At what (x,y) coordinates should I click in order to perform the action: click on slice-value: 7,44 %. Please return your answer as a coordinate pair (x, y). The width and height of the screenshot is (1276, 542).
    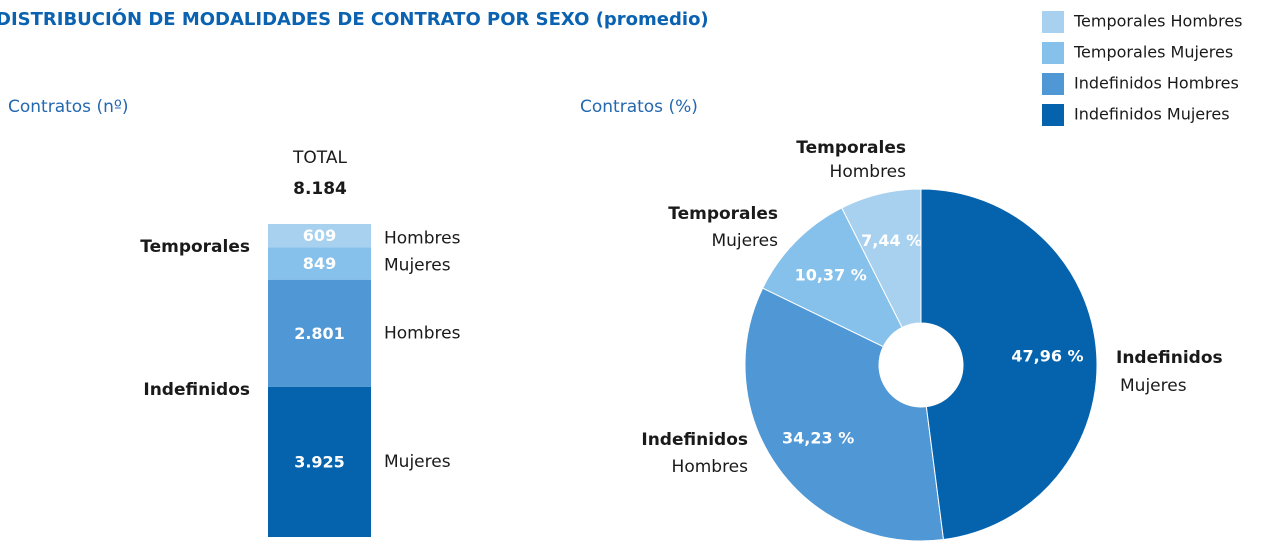
    Looking at the image, I should click on (891, 240).